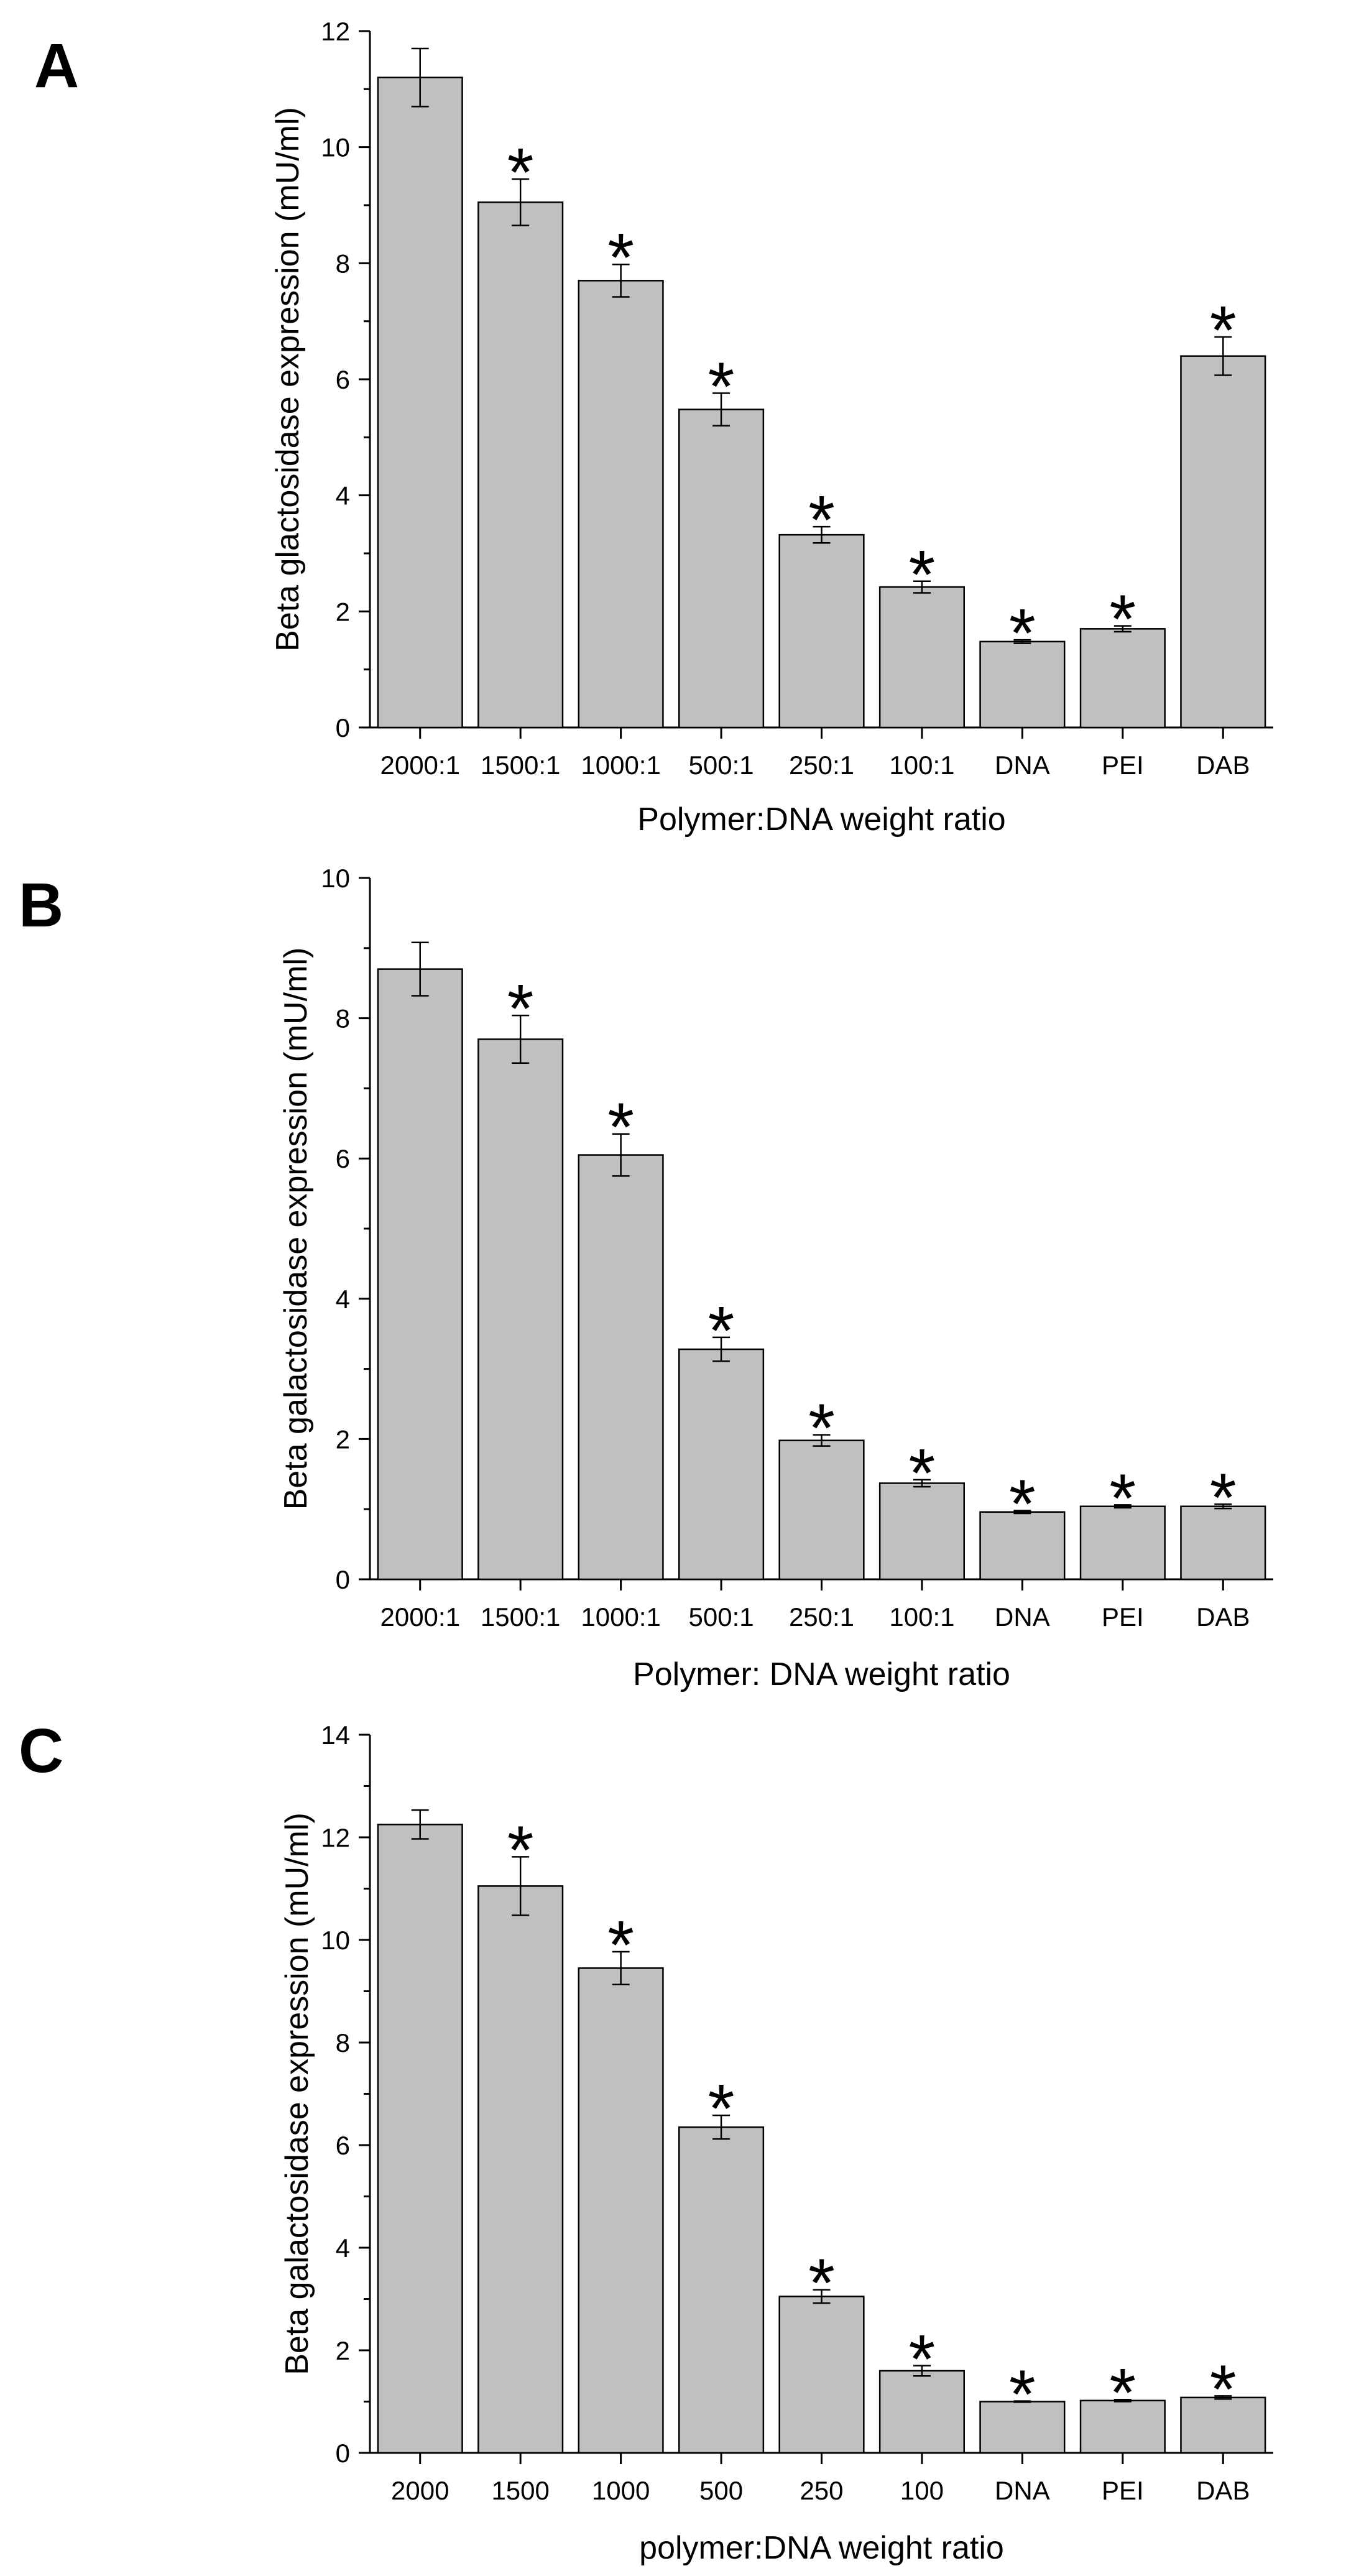 The image size is (1346, 2576). What do you see at coordinates (41, 1751) in the screenshot?
I see `panel-label: C` at bounding box center [41, 1751].